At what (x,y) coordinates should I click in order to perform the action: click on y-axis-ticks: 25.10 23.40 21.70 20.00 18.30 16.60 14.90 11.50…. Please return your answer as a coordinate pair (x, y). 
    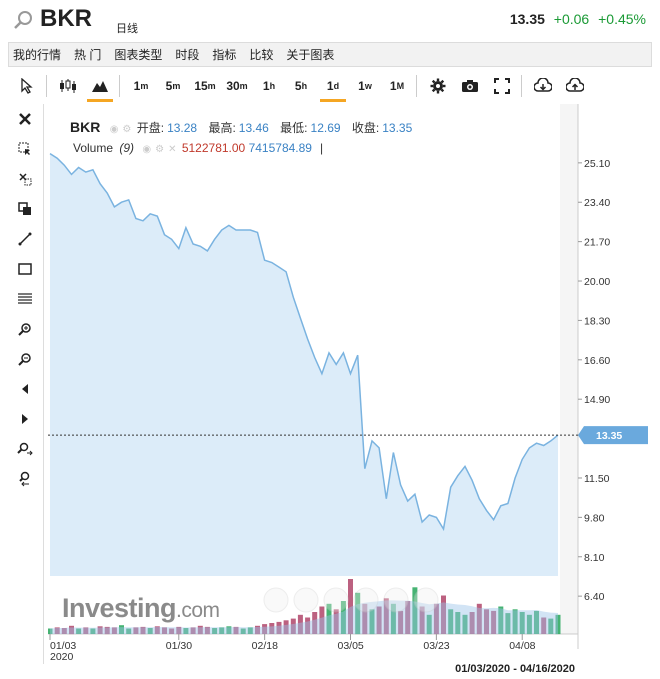
    Looking at the image, I should click on (594, 380).